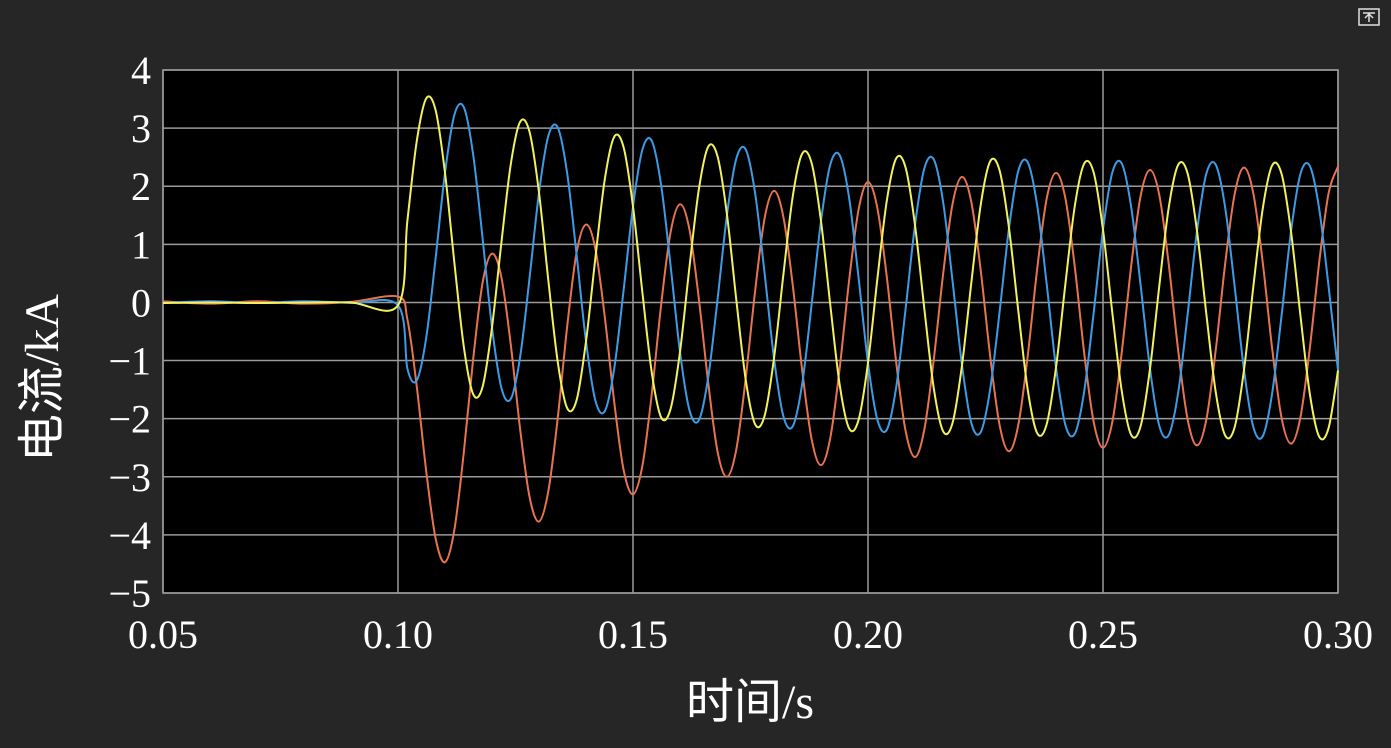  I want to click on y-tick-label: −5, so click(129, 593).